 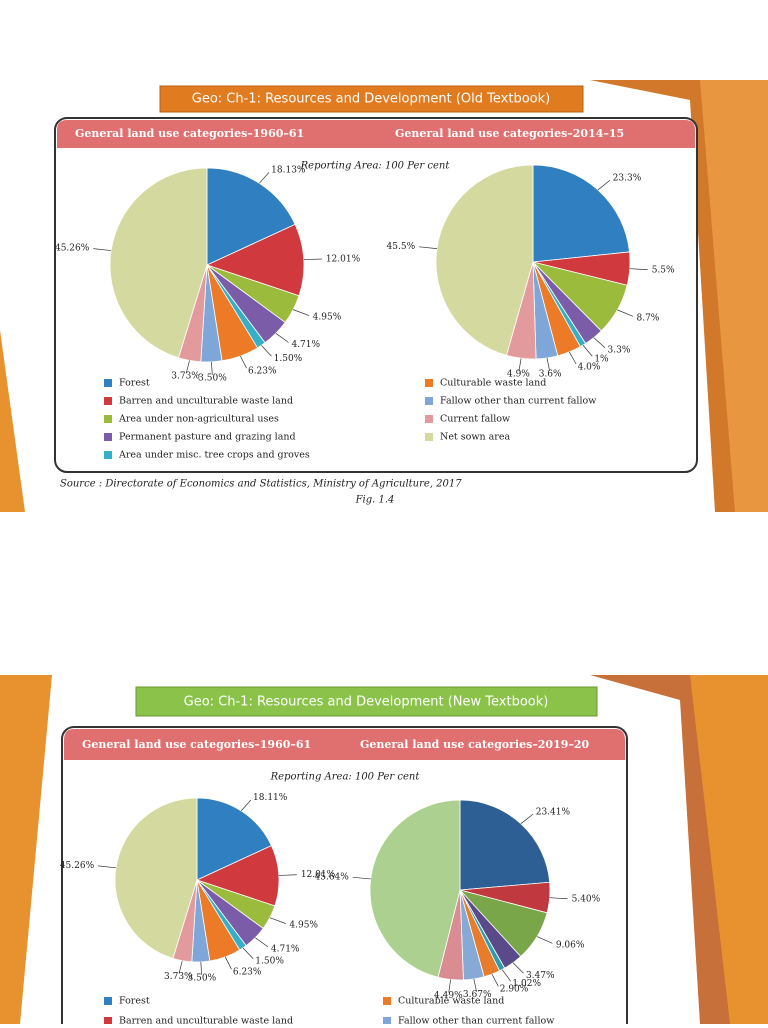 What do you see at coordinates (189, 133) in the screenshot?
I see `chart-title: General land use categories–1960–61` at bounding box center [189, 133].